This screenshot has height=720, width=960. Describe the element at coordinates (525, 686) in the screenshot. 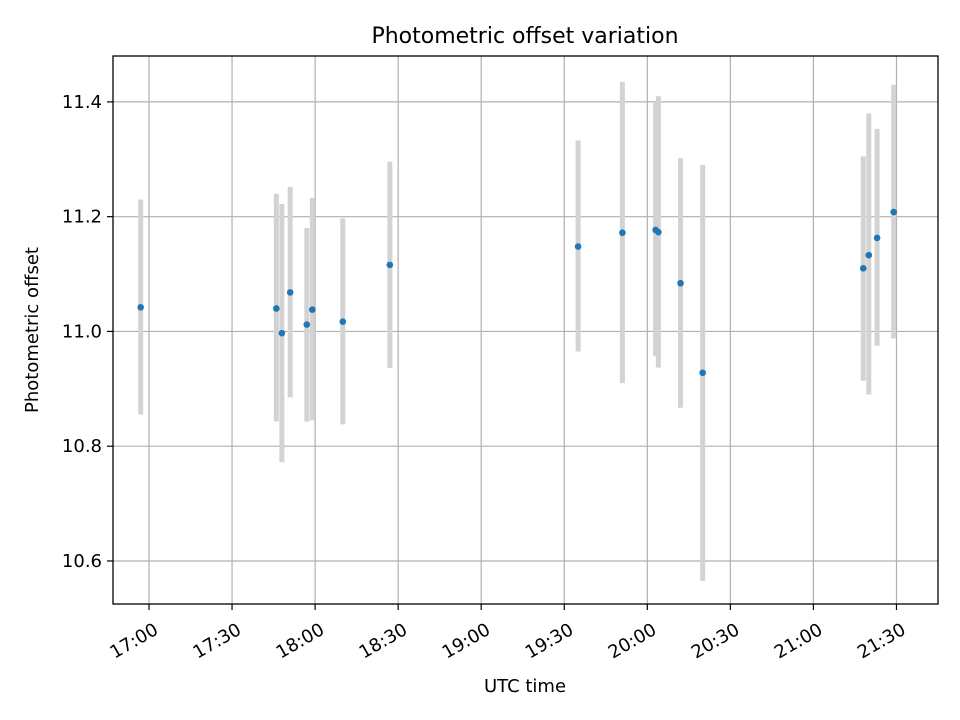

I see `x-axis-label: UTC time` at that location.